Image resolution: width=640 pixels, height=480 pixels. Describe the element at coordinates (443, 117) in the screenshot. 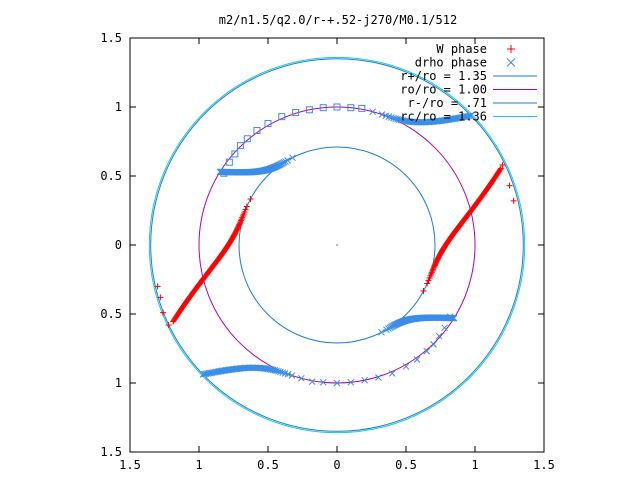

I see `legend-label: rc/ro = 1.36` at that location.